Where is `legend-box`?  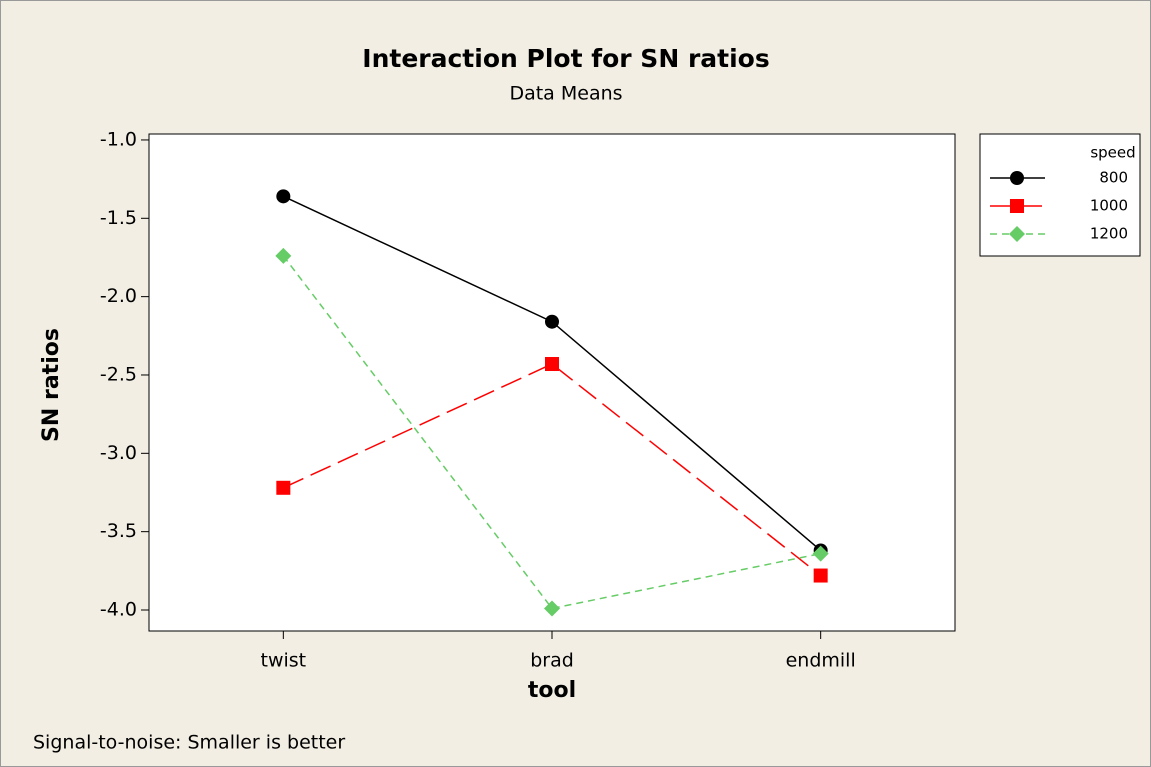
legend-box is located at coordinates (1060, 195).